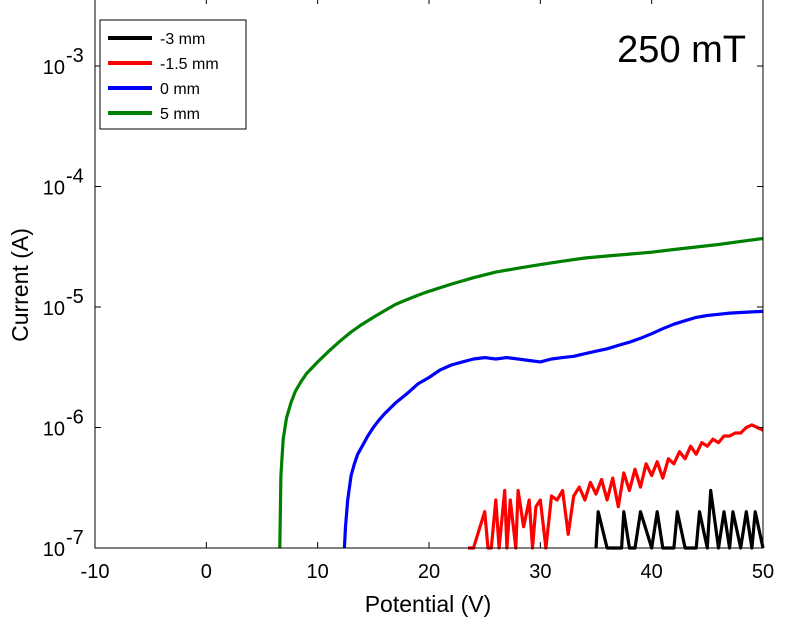  What do you see at coordinates (652, 572) in the screenshot?
I see `x-tick-label: 40` at bounding box center [652, 572].